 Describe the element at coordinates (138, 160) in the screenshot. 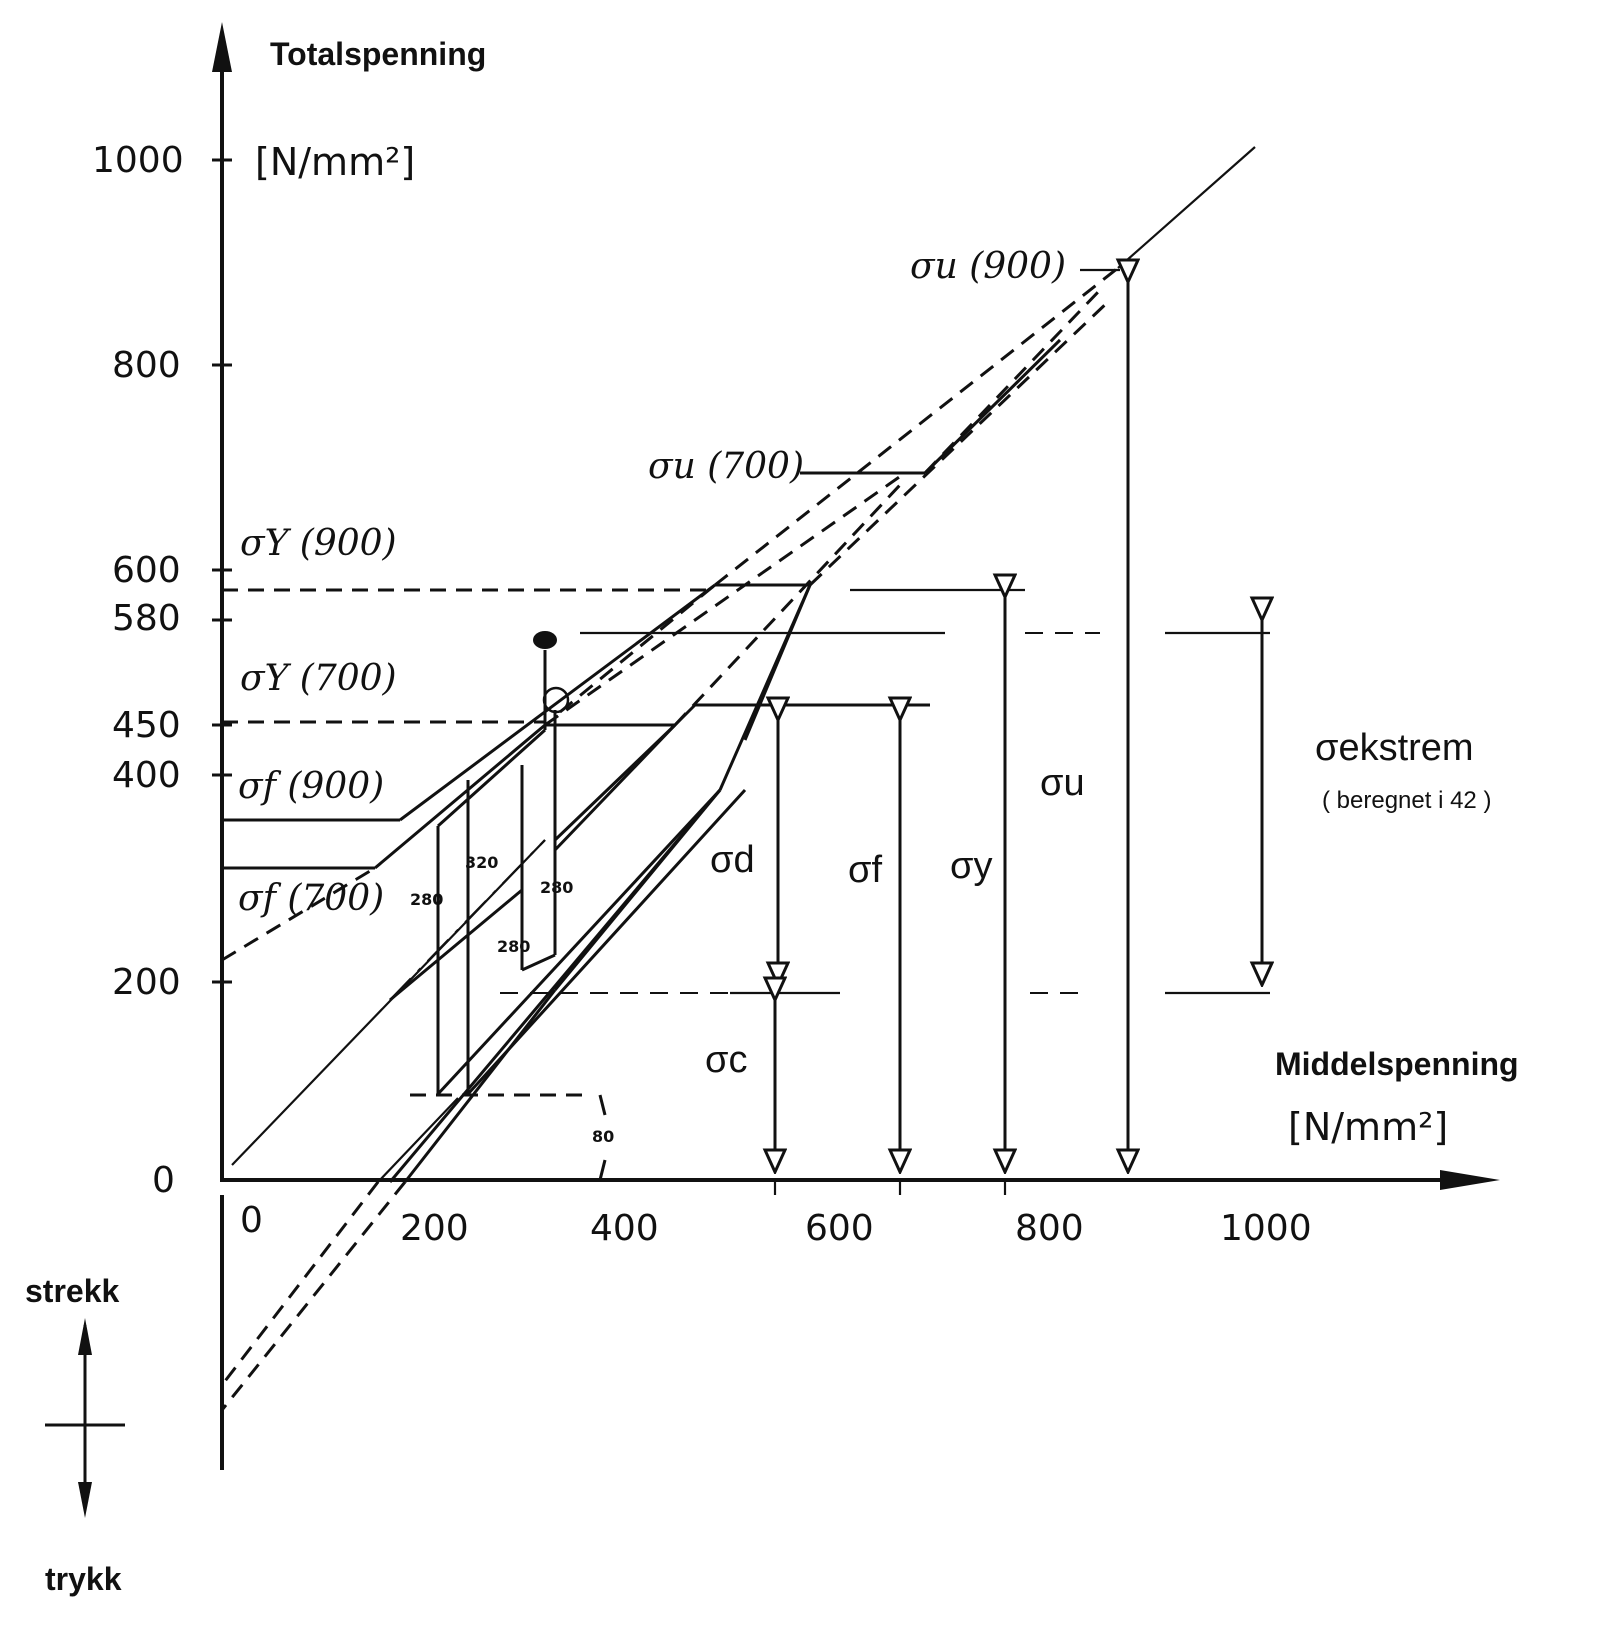

I see `y-tick-label: 1000` at that location.